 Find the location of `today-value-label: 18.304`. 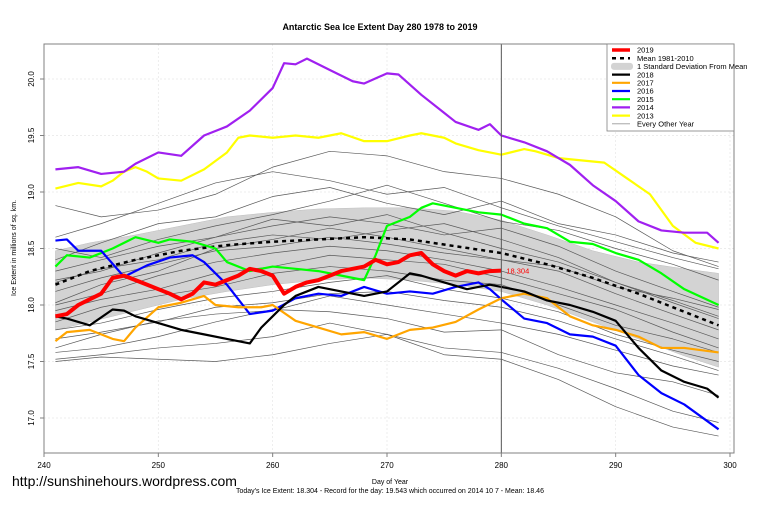

today-value-label: 18.304 is located at coordinates (517, 271).